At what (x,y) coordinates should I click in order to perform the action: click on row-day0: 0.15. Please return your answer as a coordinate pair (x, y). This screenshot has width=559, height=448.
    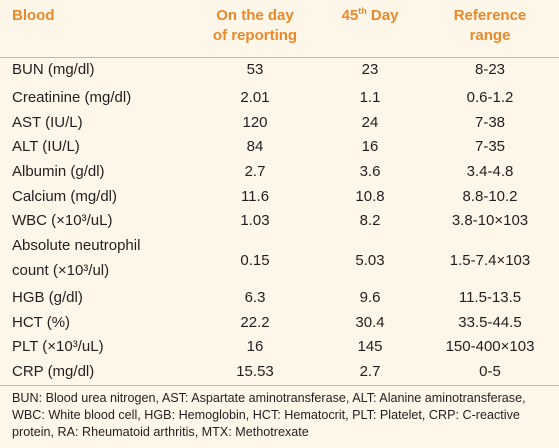
    Looking at the image, I should click on (255, 260).